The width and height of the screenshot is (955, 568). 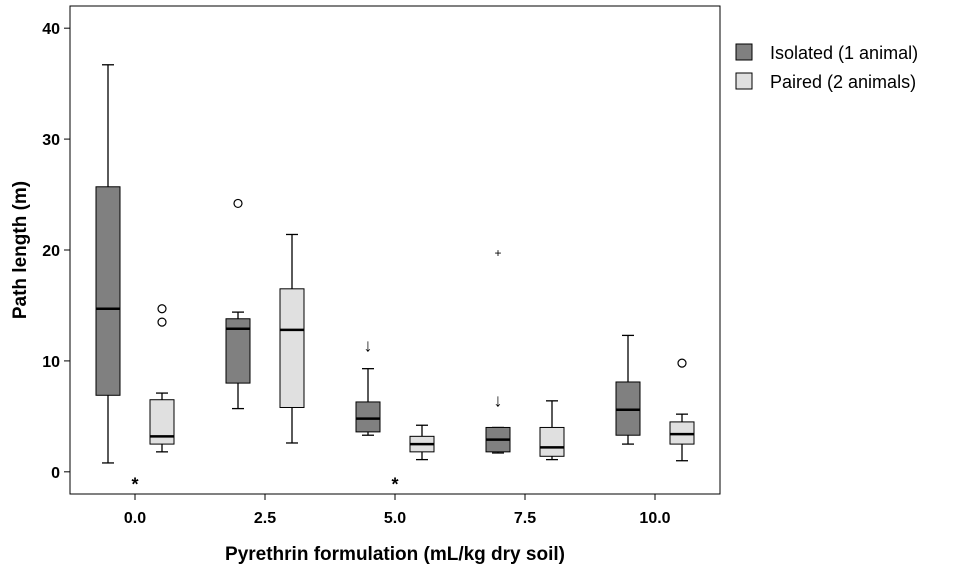 I want to click on boxplot-paired-2.5, so click(x=292, y=338).